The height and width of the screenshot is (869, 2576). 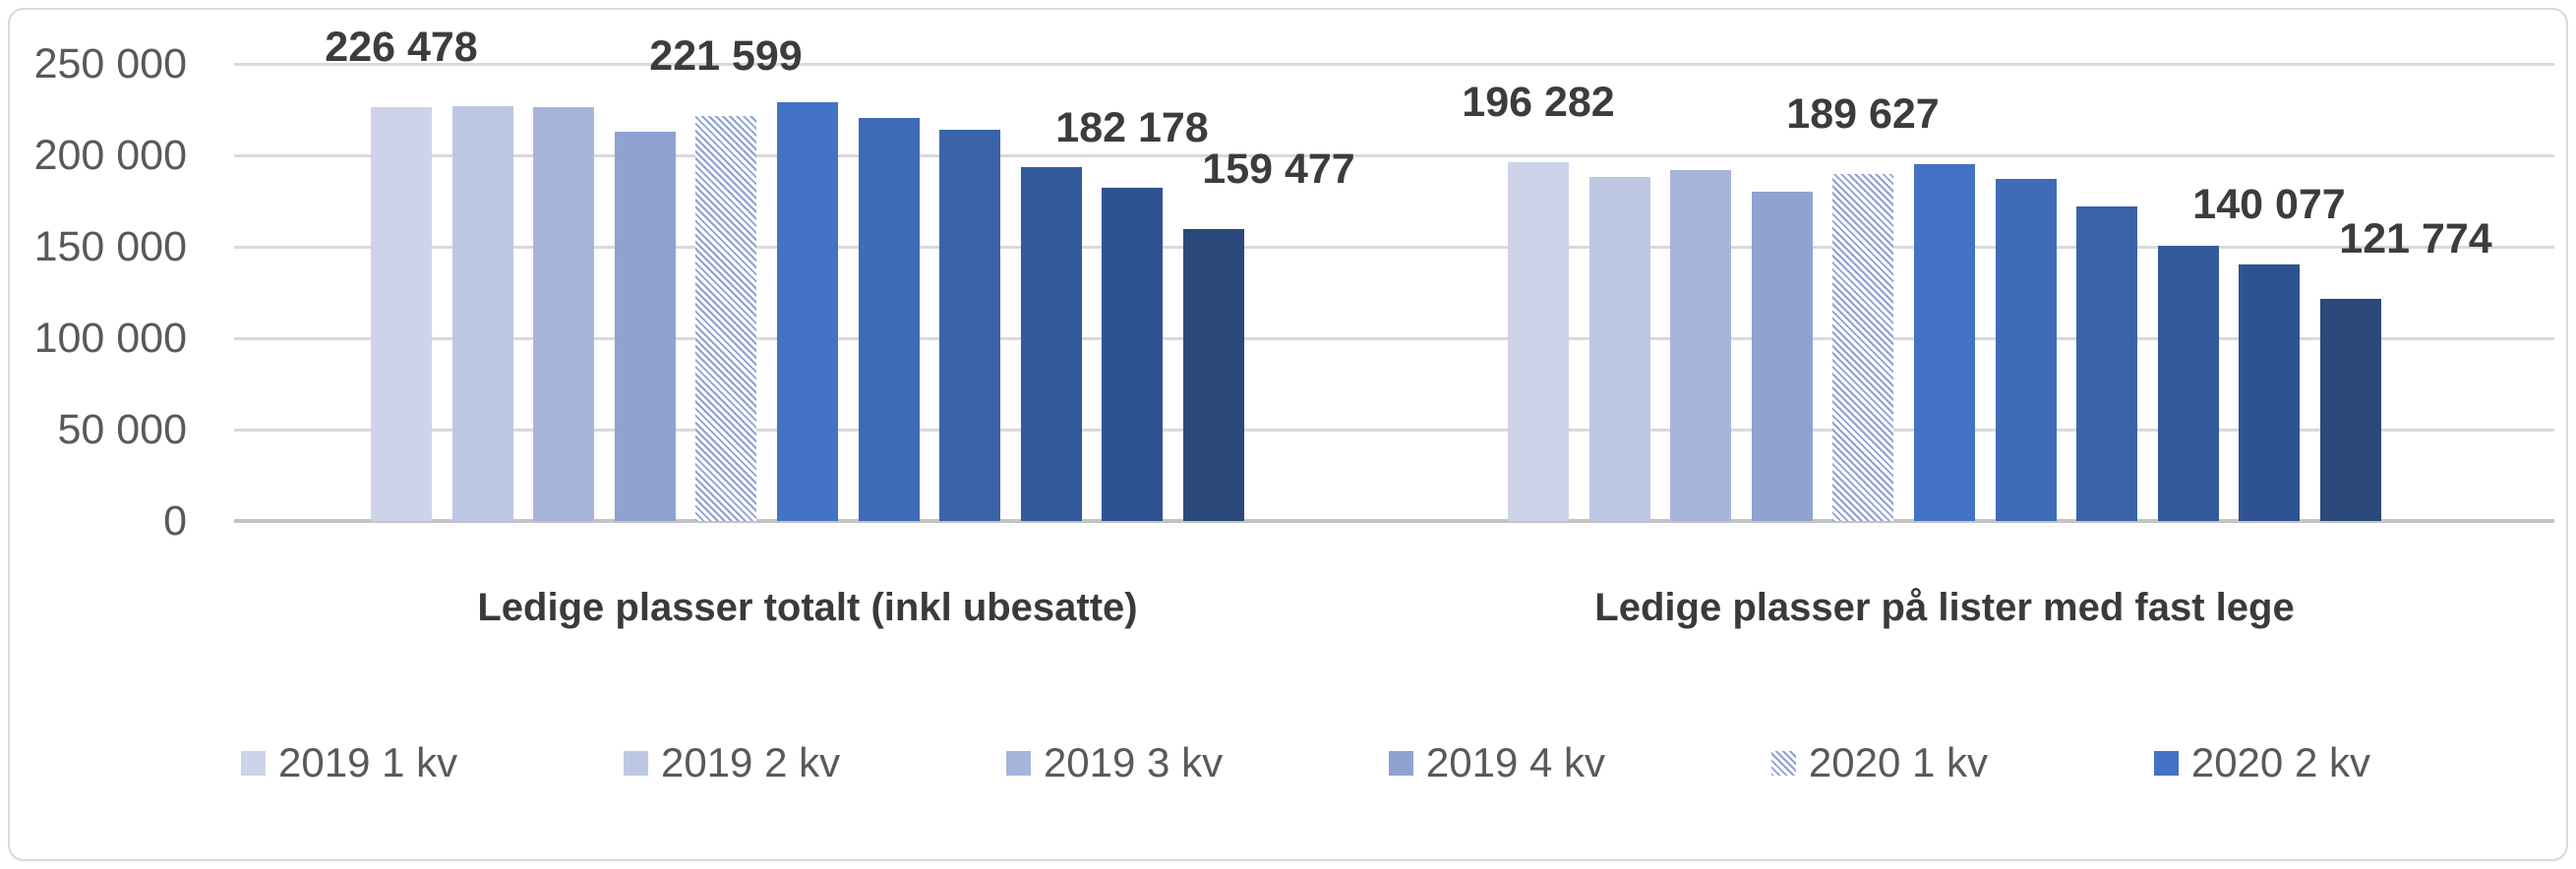 I want to click on y-axis-tick-label: 50 000, so click(x=122, y=429).